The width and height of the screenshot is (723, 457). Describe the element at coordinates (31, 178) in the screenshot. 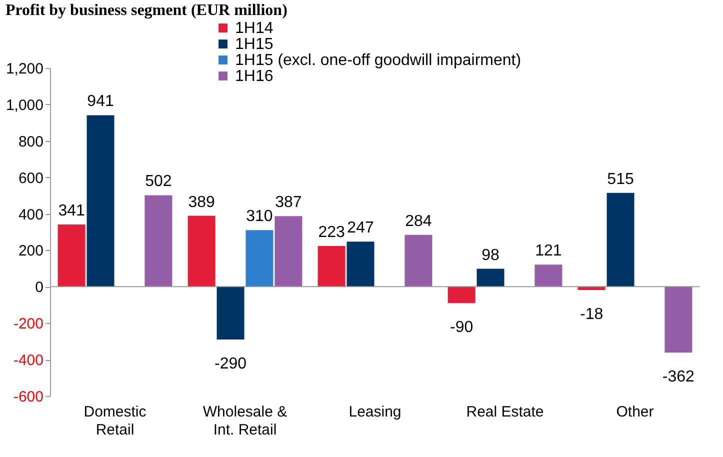

I see `y-tick-label: 600` at that location.